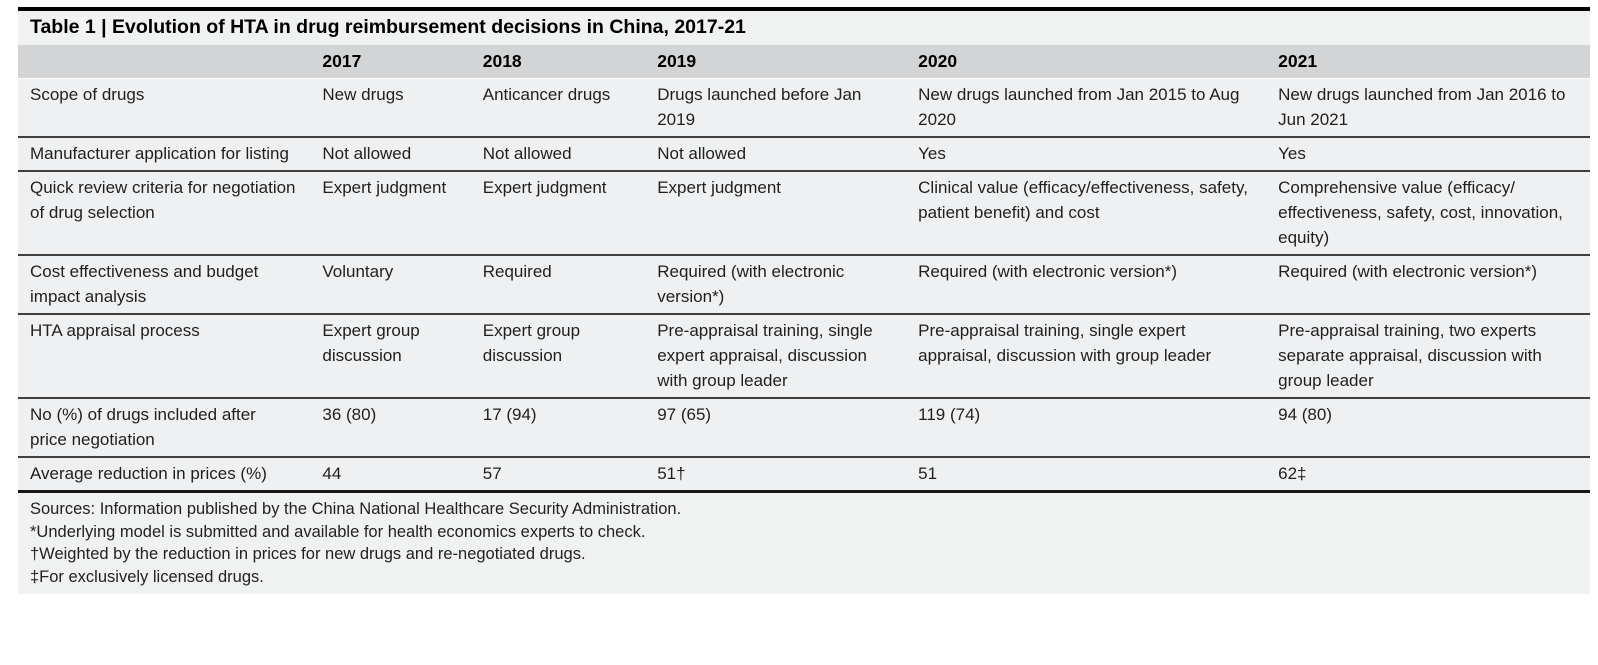  I want to click on row-label: Average reduction in prices (%), so click(148, 473).